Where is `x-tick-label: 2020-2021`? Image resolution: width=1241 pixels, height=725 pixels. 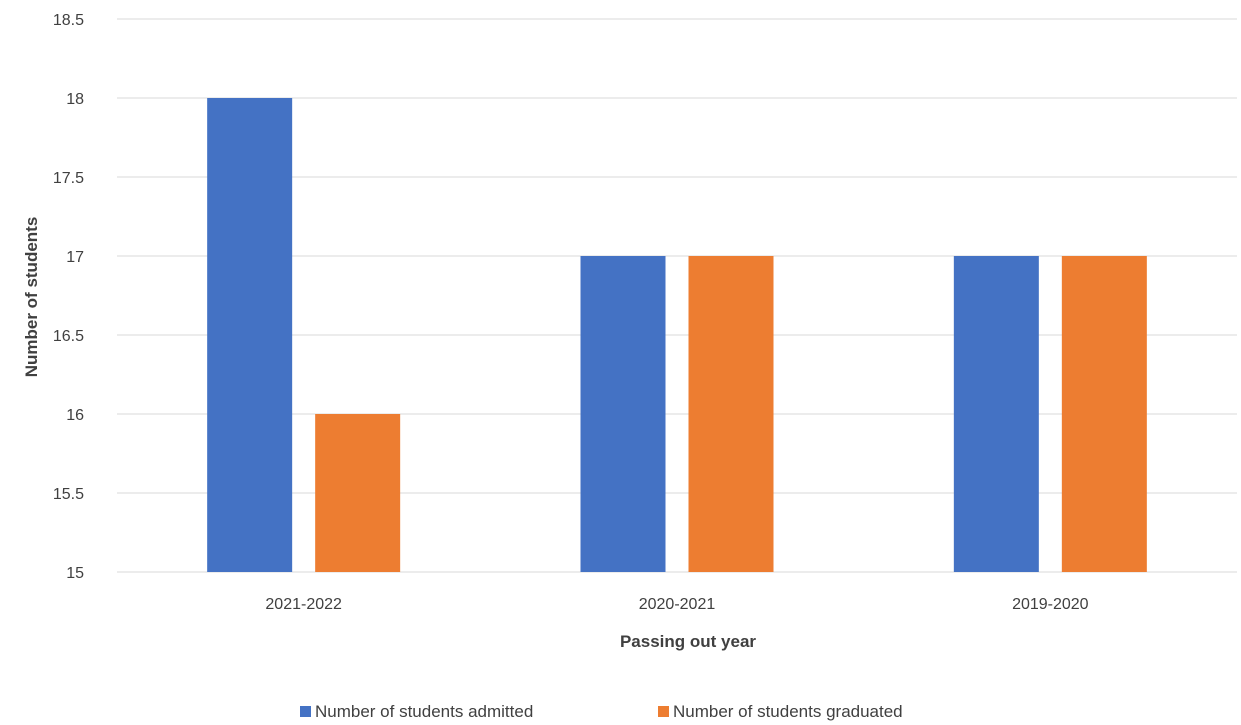 x-tick-label: 2020-2021 is located at coordinates (677, 604).